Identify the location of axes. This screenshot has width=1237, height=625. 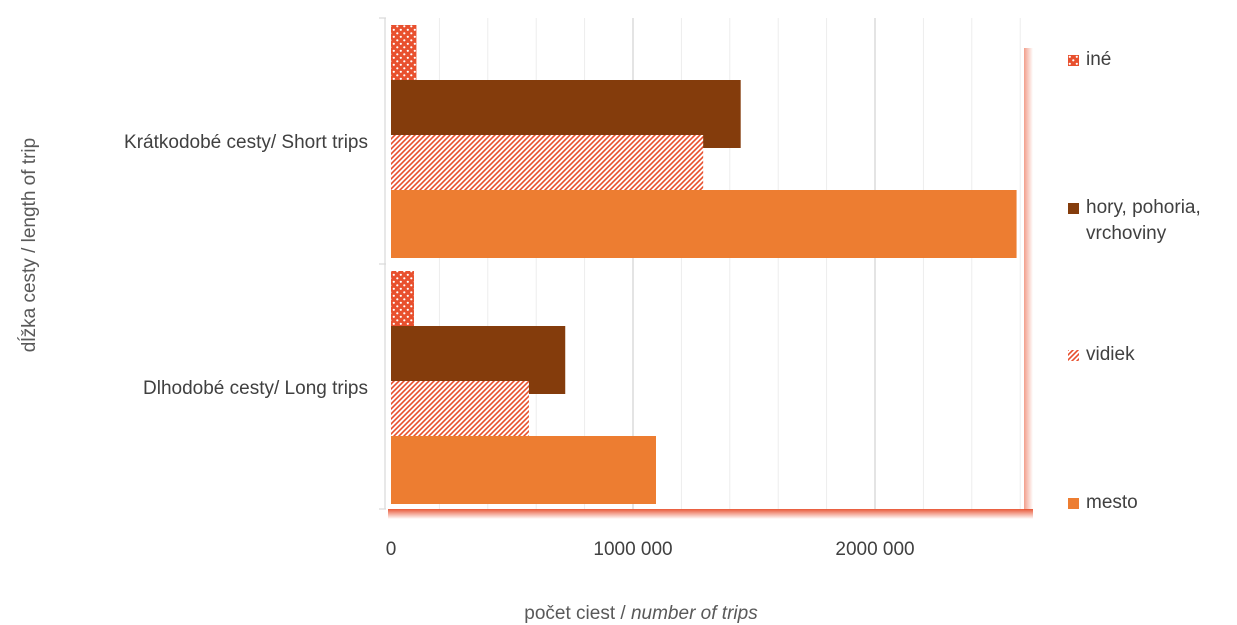
(382, 263).